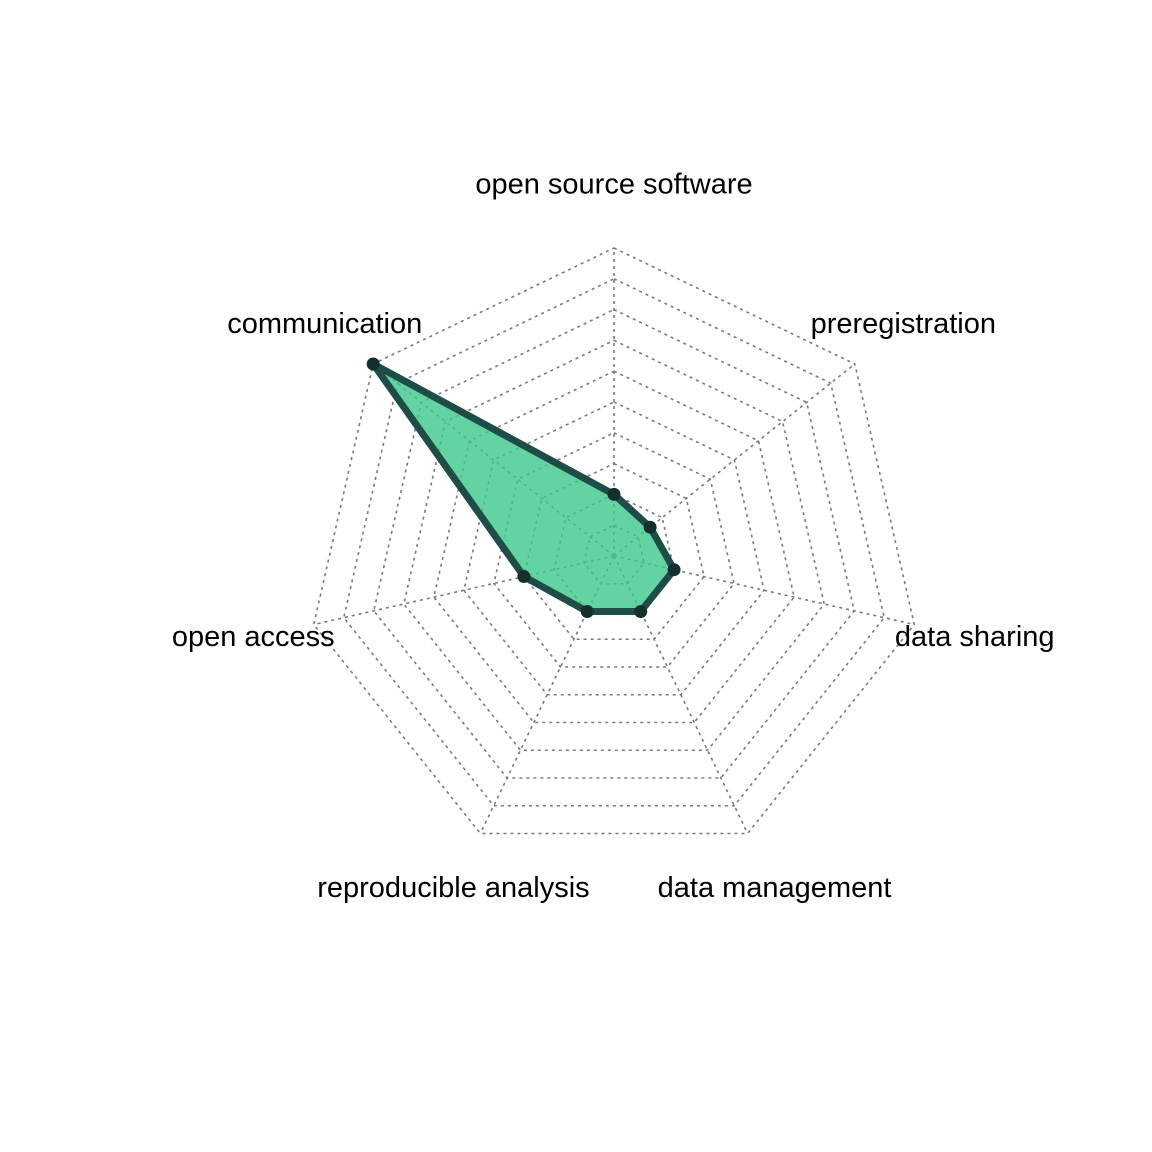  I want to click on axis-label: open access, so click(253, 637).